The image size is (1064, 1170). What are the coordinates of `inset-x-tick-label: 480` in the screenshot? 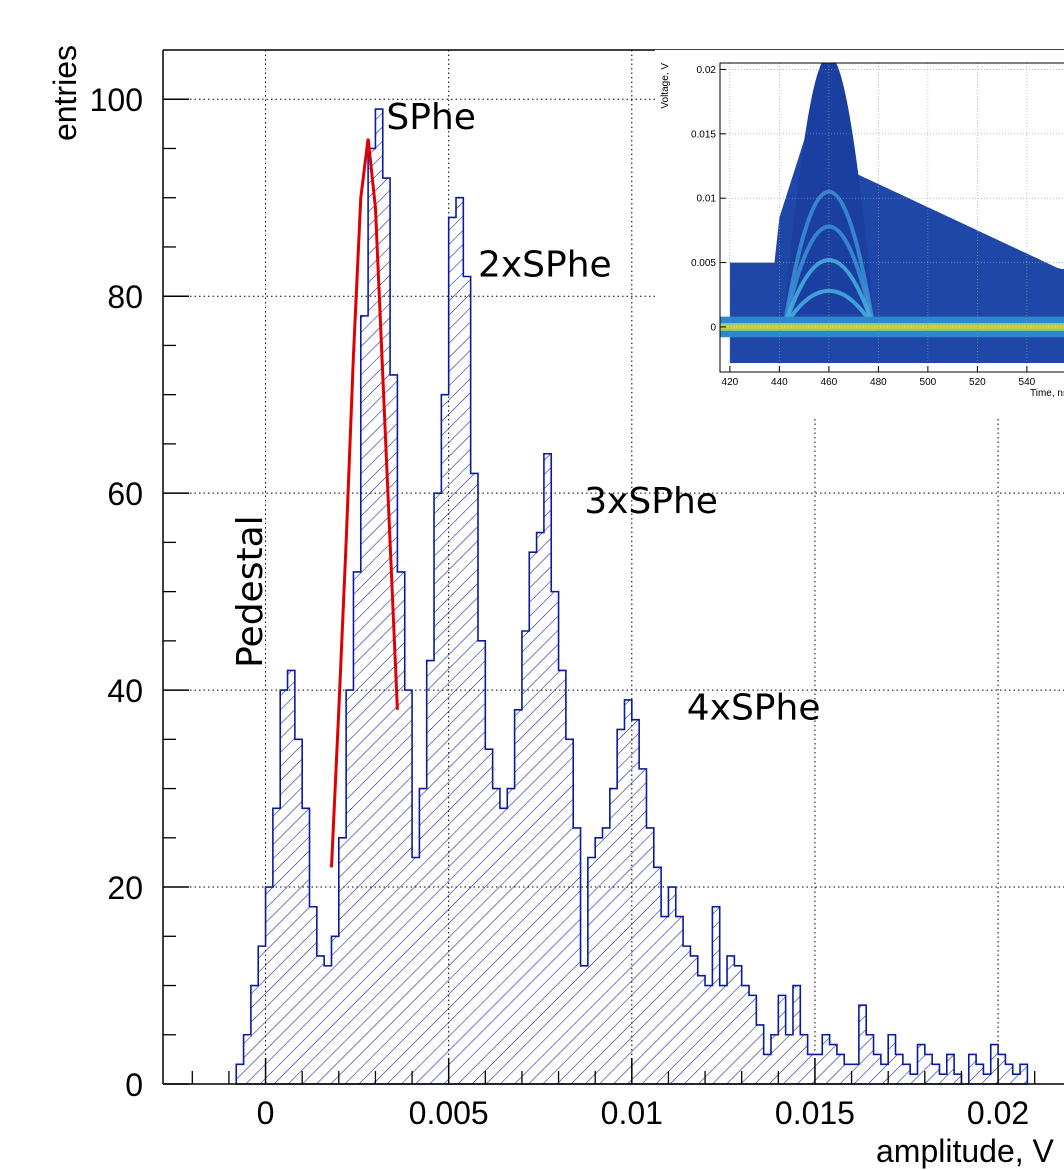 It's located at (878, 382).